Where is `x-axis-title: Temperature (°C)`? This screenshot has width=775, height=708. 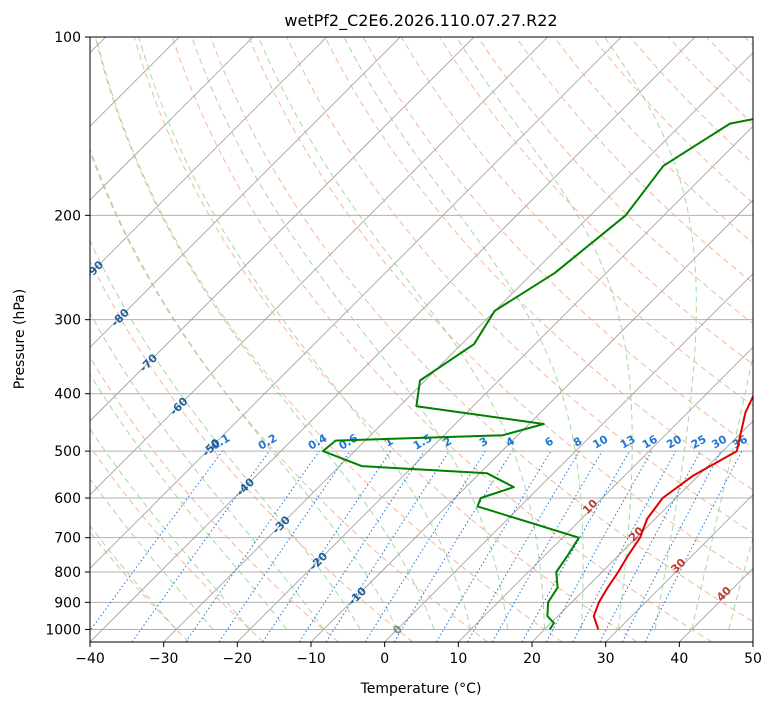
x-axis-title: Temperature (°C) is located at coordinates (421, 689).